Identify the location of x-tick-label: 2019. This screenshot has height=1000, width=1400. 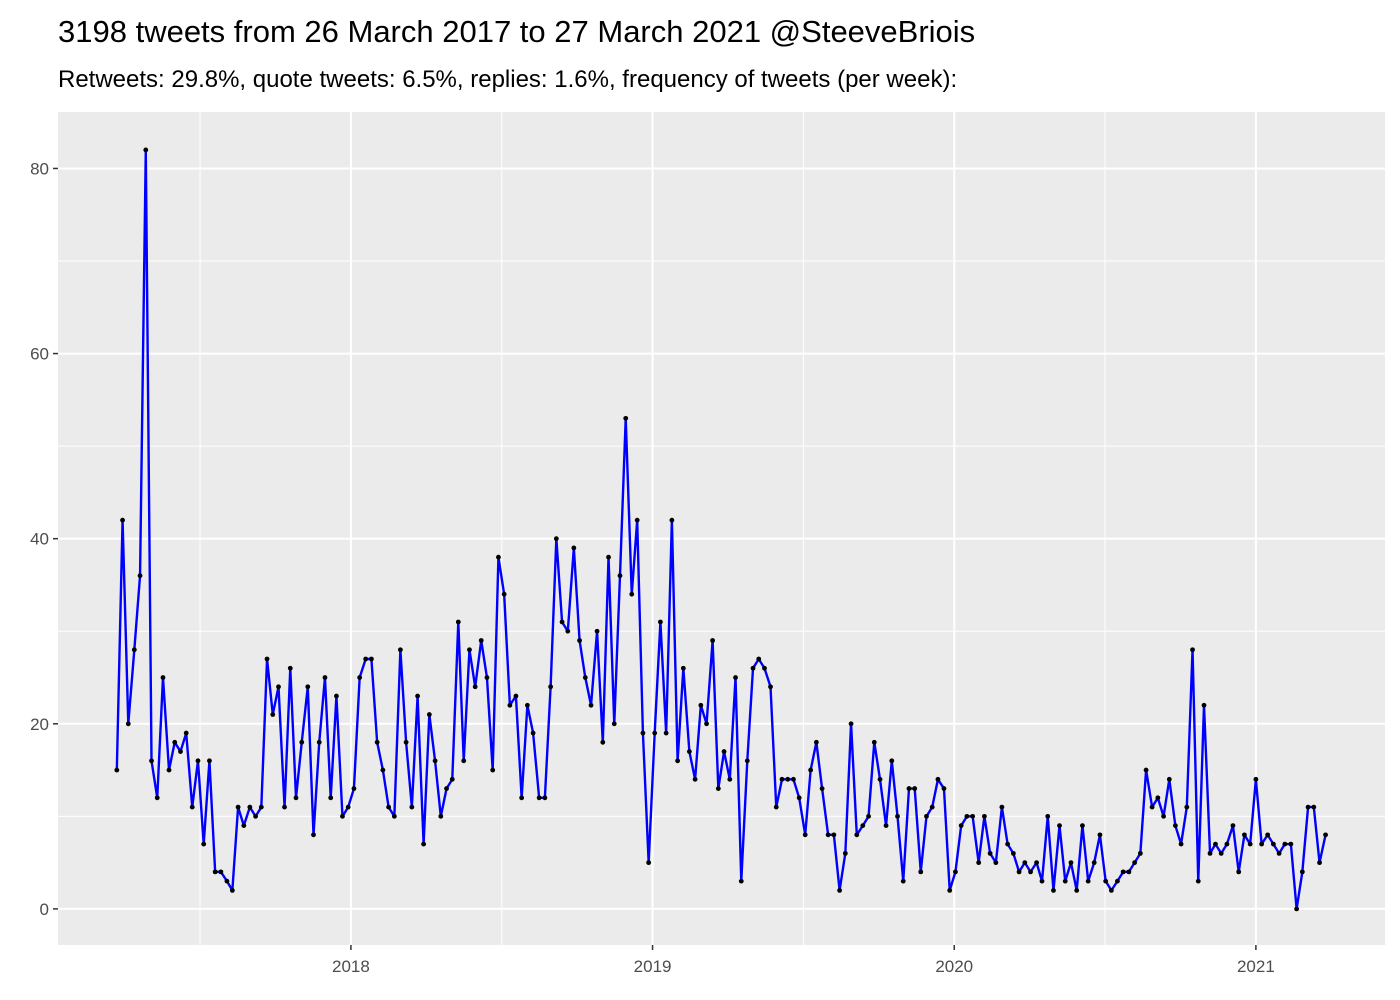
(653, 966).